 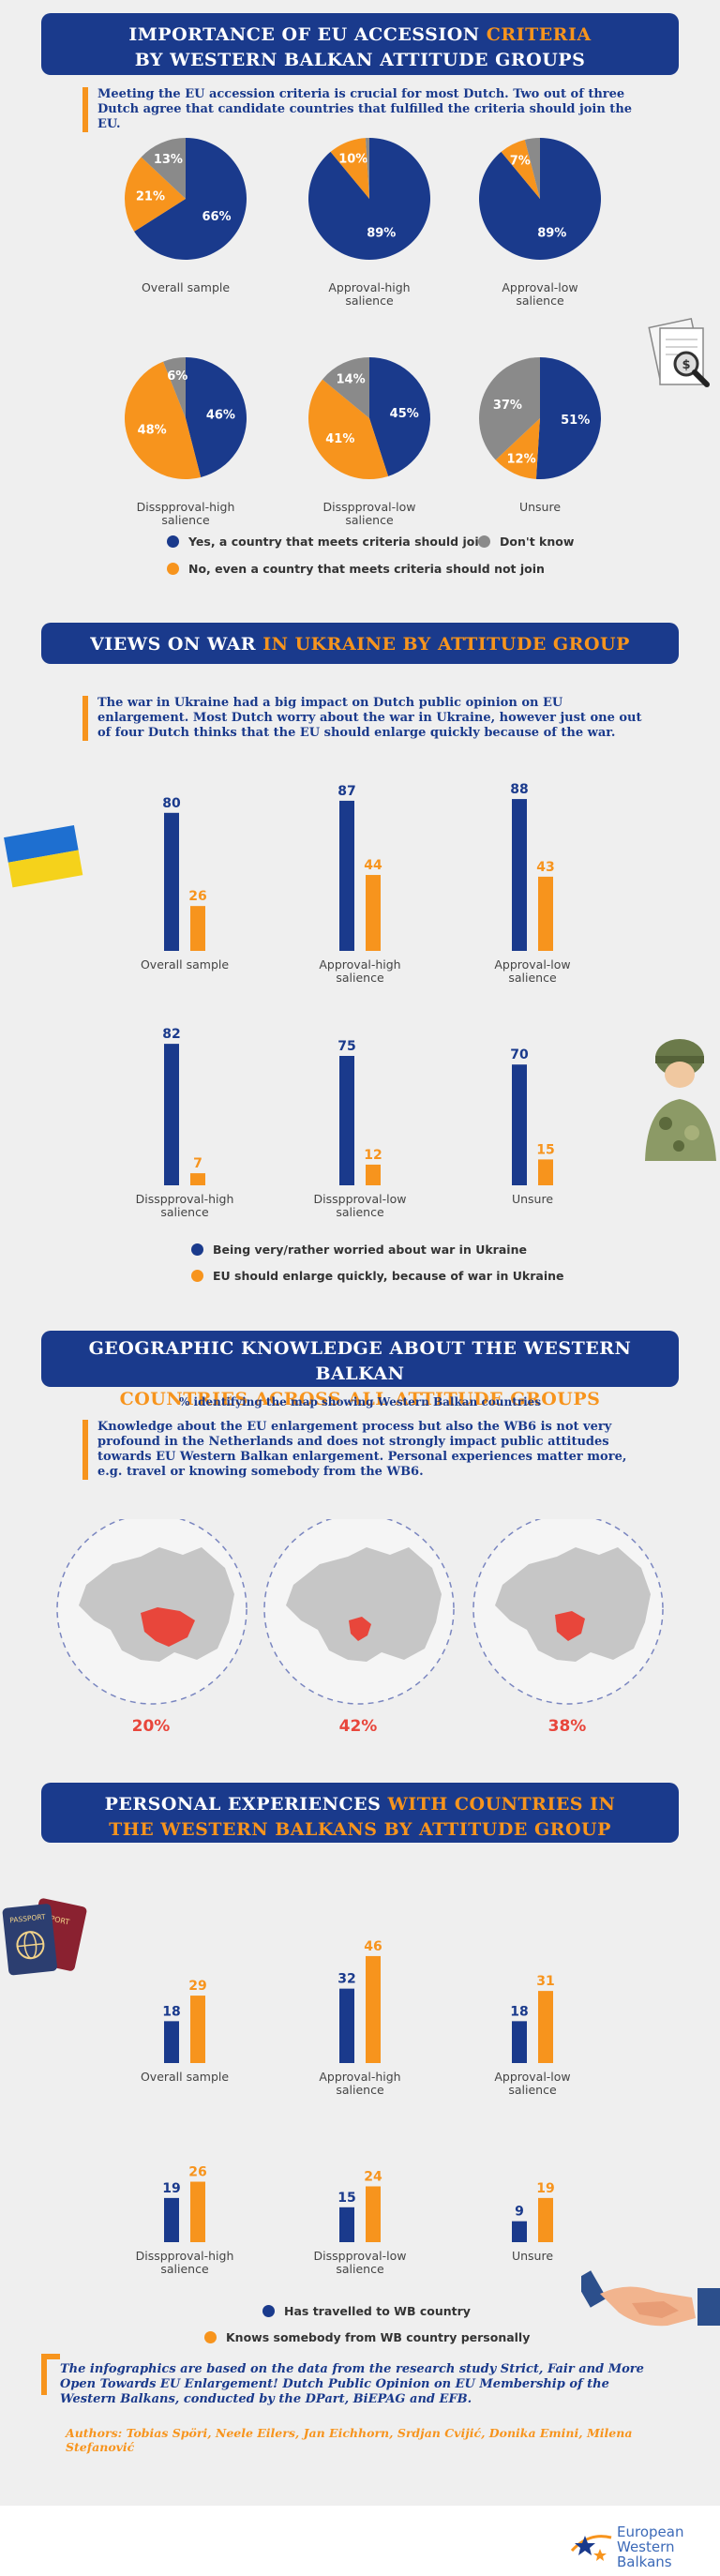 What do you see at coordinates (519, 1054) in the screenshot?
I see `bar-value-label: 70` at bounding box center [519, 1054].